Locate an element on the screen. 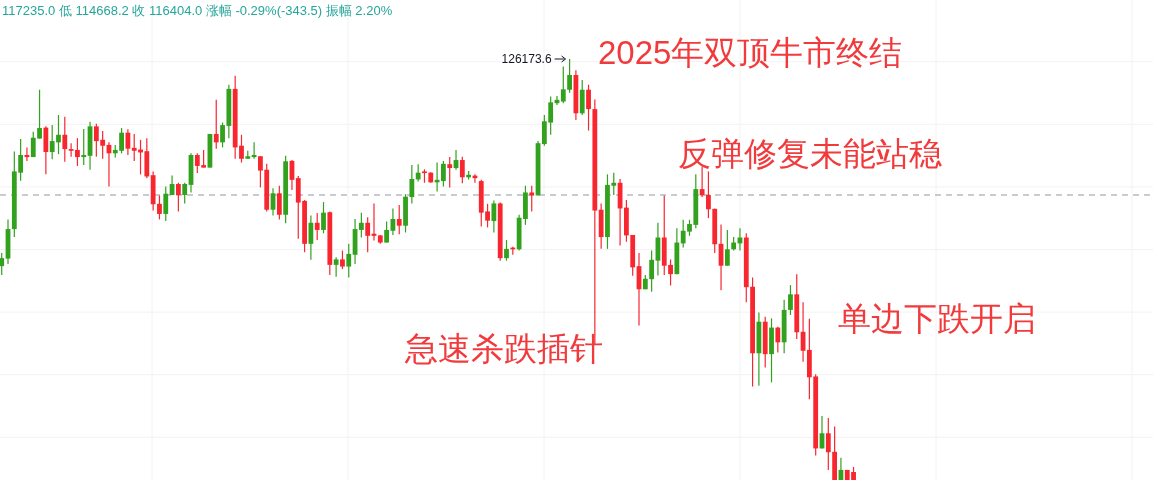  annotation: 117235.0 低 114668.2 收 116404.0 涨幅 -0.29%(-343.5) 振幅 2.20% is located at coordinates (197, 10).